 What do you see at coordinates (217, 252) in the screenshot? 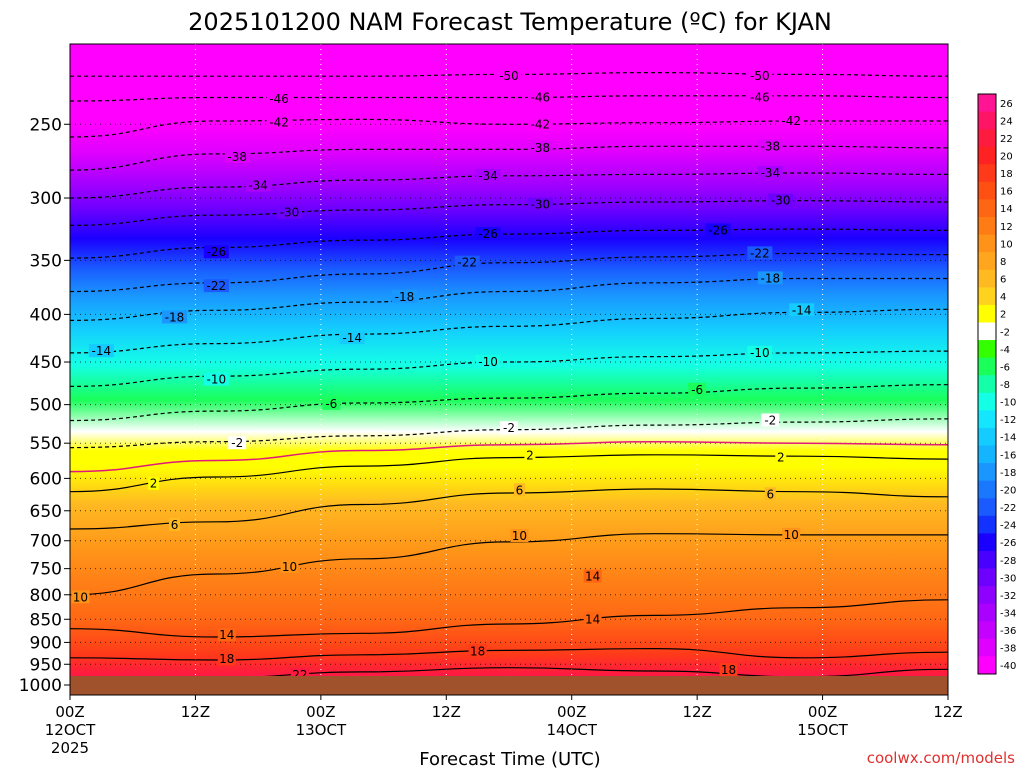
I see `contour-label: -26` at bounding box center [217, 252].